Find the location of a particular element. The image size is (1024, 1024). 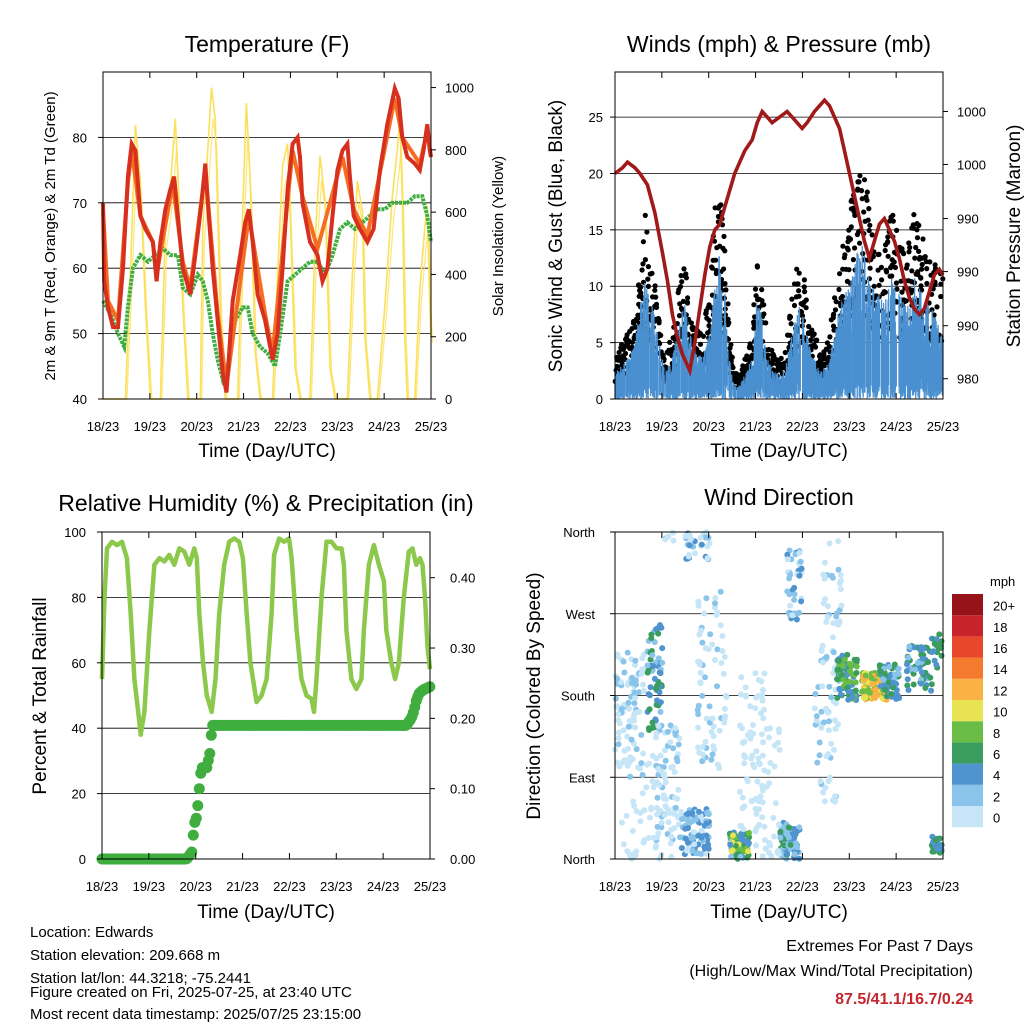

y2-tick-label: 0.20 is located at coordinates (462, 718).